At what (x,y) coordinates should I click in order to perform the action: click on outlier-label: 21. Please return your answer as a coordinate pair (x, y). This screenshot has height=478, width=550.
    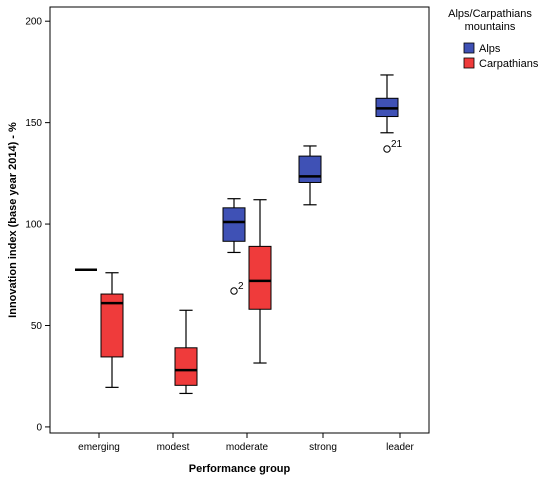
    Looking at the image, I should click on (397, 144).